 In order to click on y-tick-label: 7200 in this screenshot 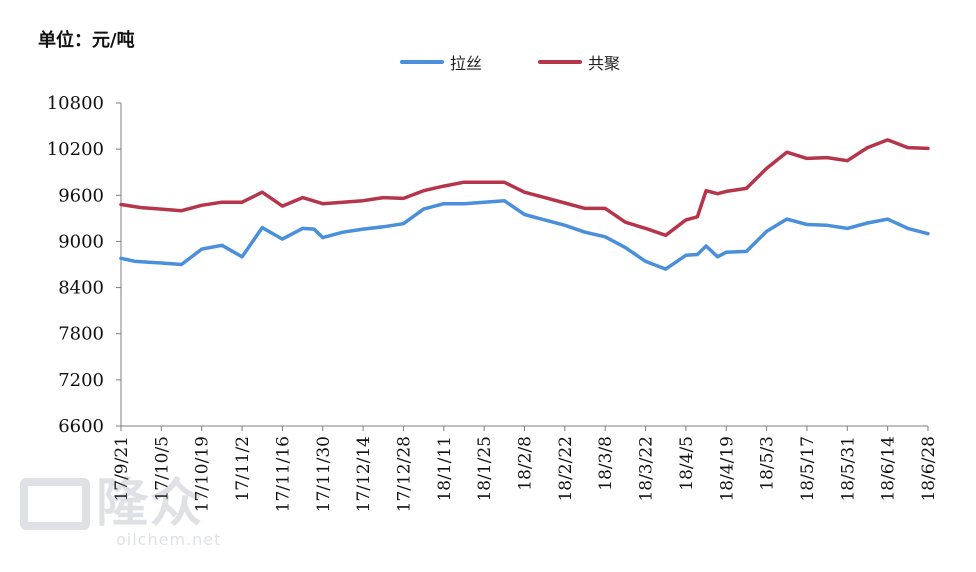, I will do `click(81, 380)`.